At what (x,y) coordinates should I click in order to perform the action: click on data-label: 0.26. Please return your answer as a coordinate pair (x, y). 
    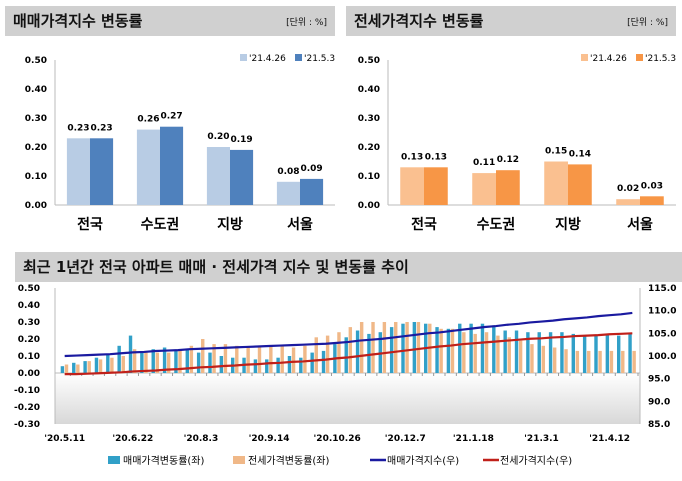
    Looking at the image, I should click on (148, 120).